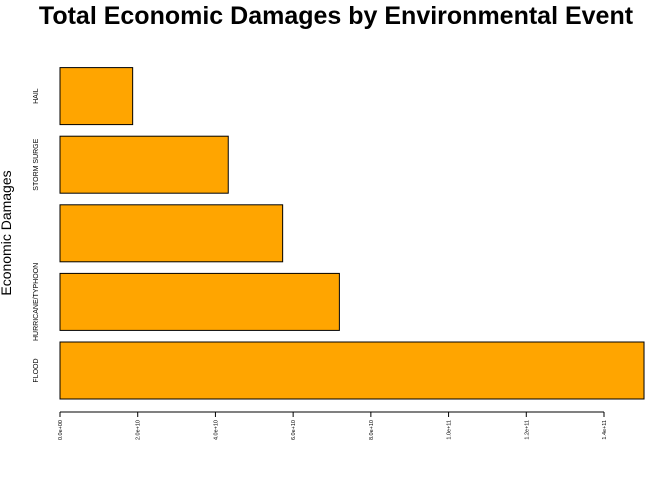  I want to click on x-tick-label-4: 8.0e+10, so click(372, 430).